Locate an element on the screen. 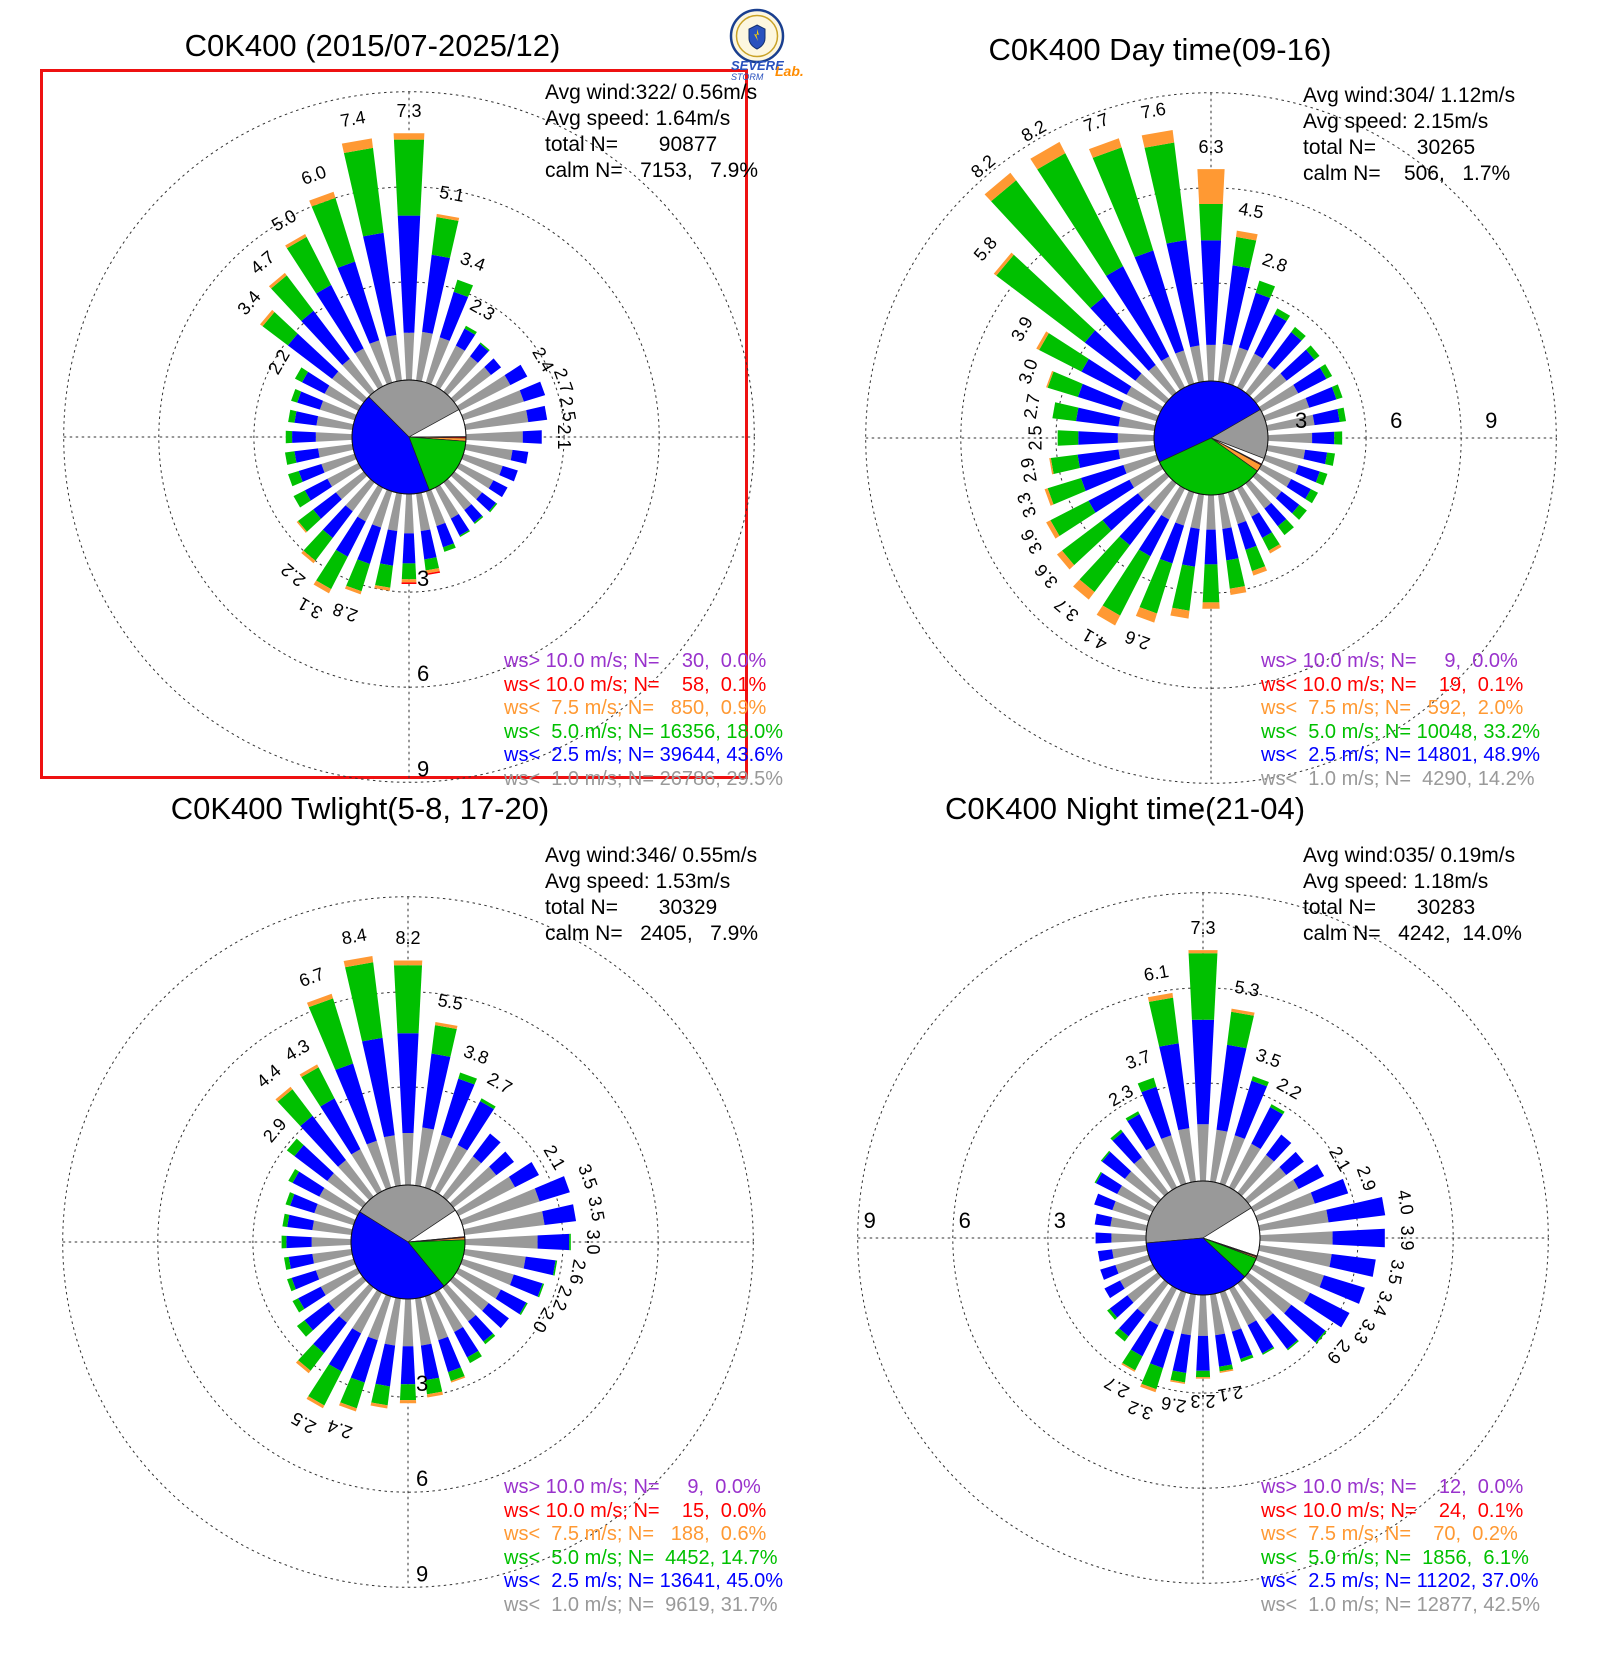  bar-value-label: 3.7 is located at coordinates (1138, 1059).